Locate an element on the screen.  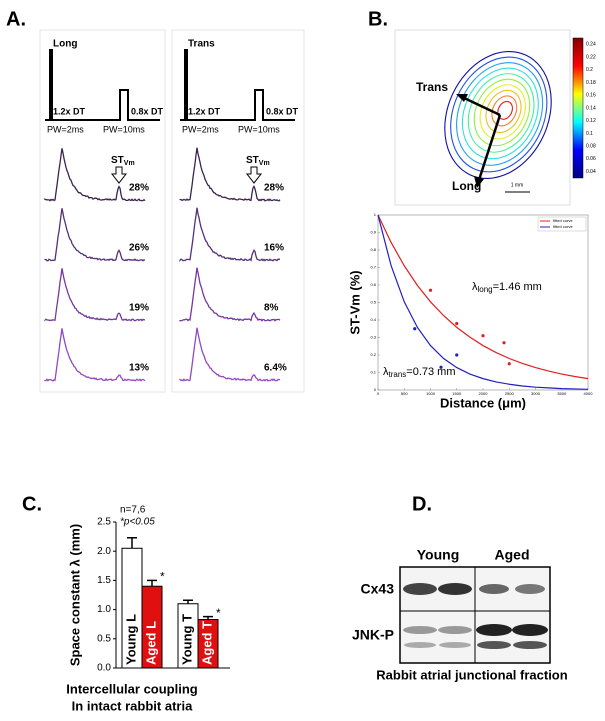
contour-map is located at coordinates (498, 115).